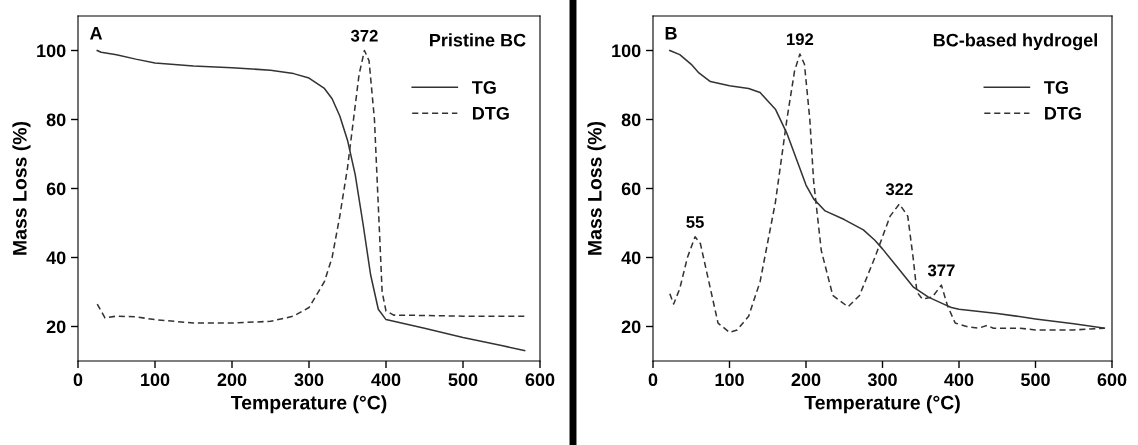 This screenshot has height=445, width=1138. Describe the element at coordinates (1015, 42) in the screenshot. I see `annotation: BC-based hydrogel` at that location.